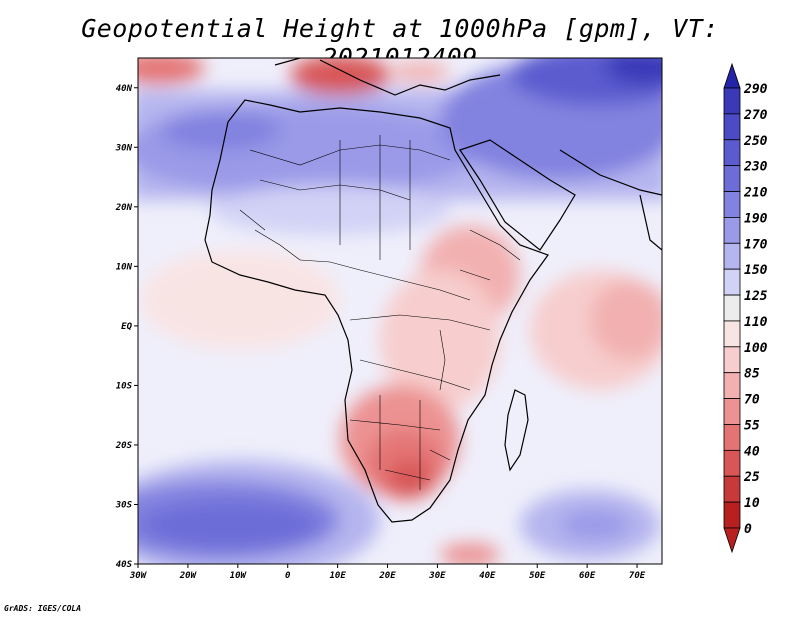  What do you see at coordinates (587, 576) in the screenshot?
I see `lon-label: 60E` at bounding box center [587, 576].